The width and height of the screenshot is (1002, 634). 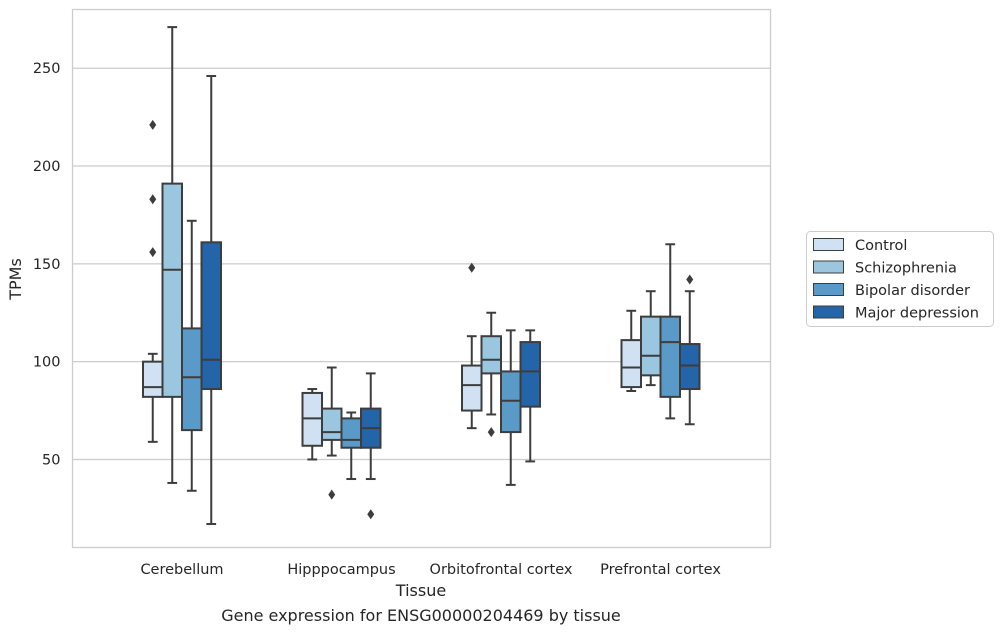 I want to click on y-tick-label-200: 200, so click(x=47, y=167).